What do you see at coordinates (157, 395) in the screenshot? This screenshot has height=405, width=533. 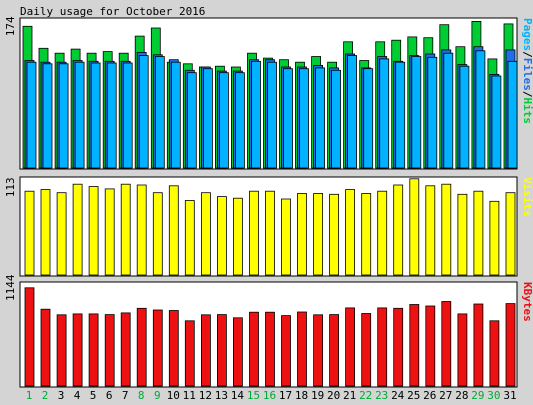 I see `day-label-9: 9` at bounding box center [157, 395].